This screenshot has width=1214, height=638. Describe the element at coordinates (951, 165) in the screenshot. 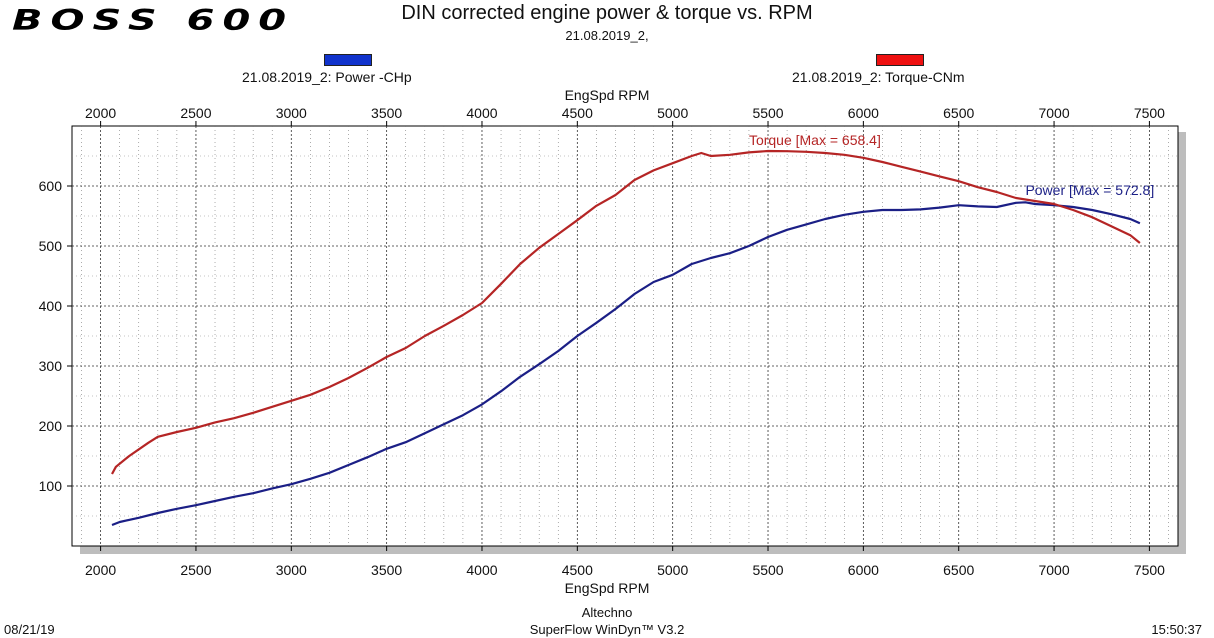

I see `series-annotations: Torque [Max = 658.4] Power [Max = 572.8]` at that location.